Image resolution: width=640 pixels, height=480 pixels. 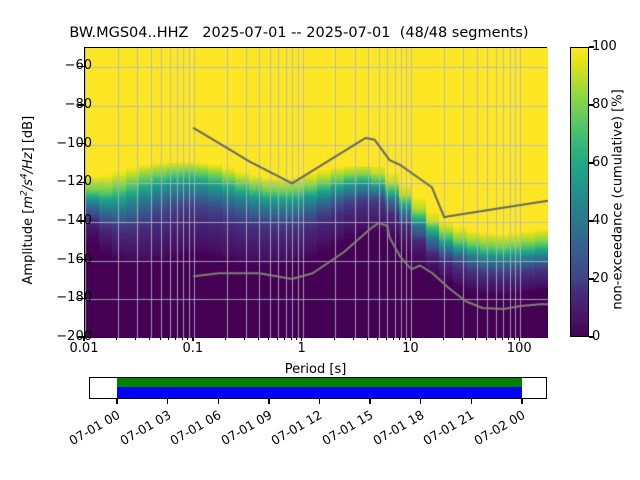 What do you see at coordinates (301, 348) in the screenshot?
I see `x-tick-label: 1` at bounding box center [301, 348].